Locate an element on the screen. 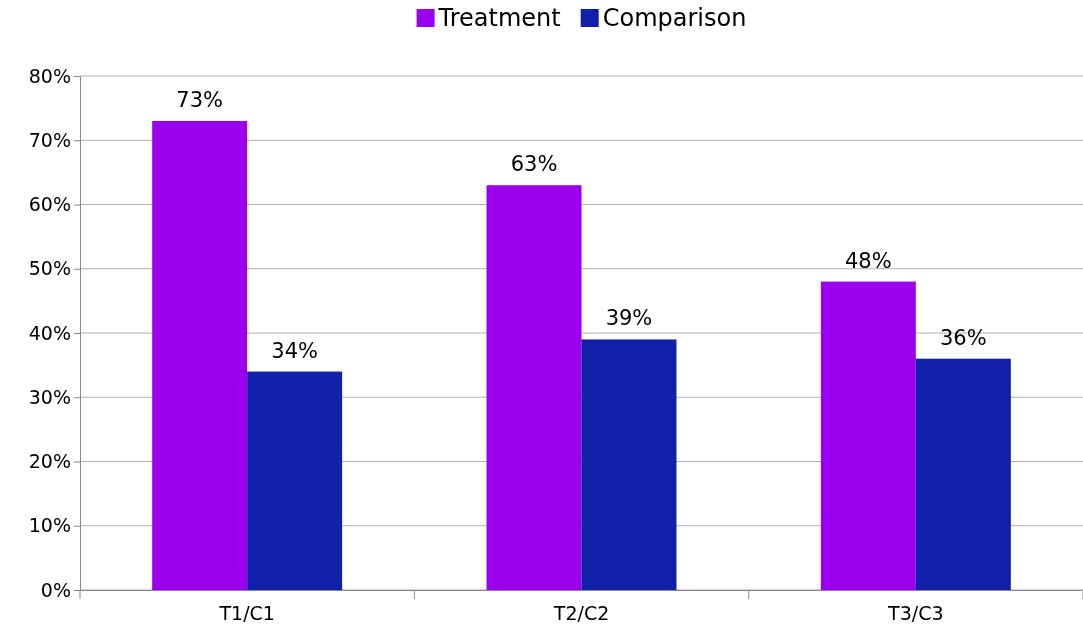  data-label: 34% is located at coordinates (294, 350).